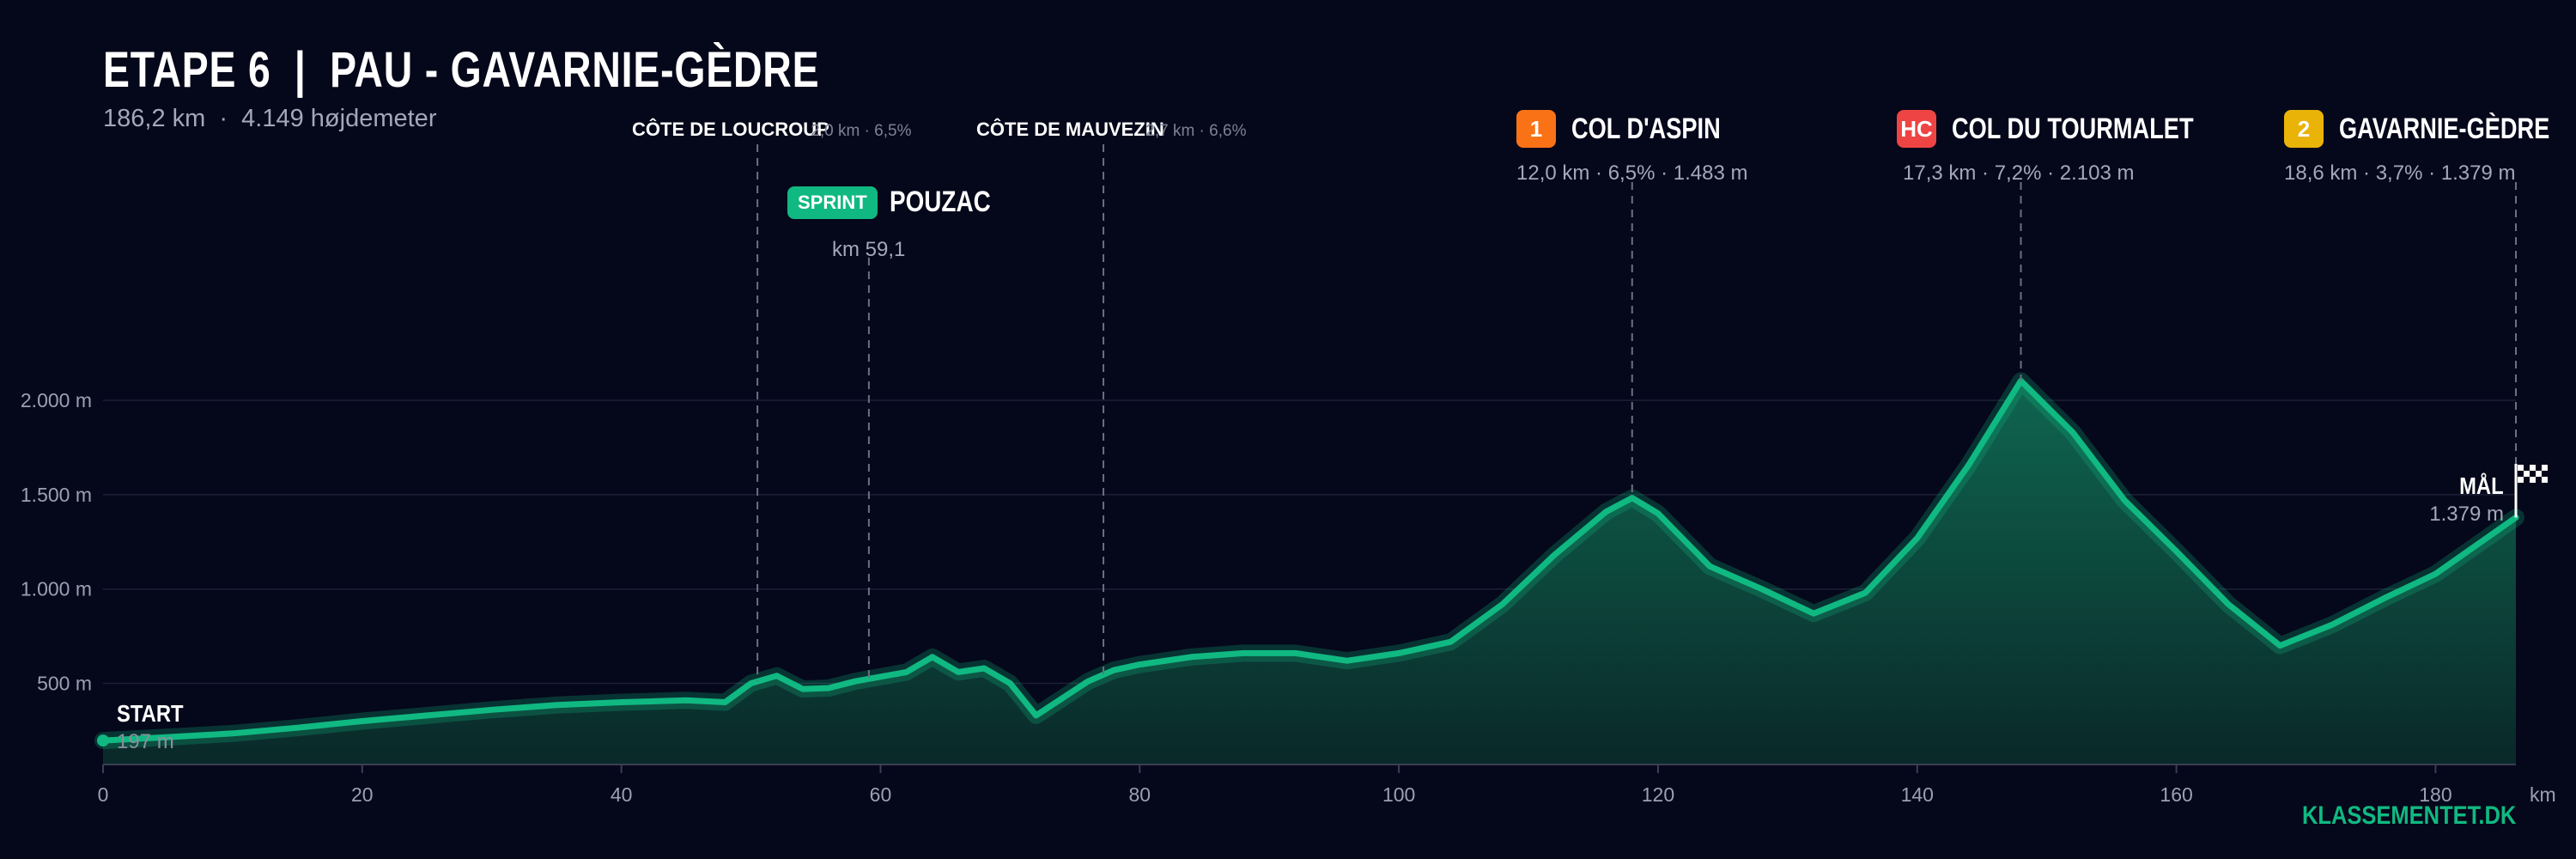  I want to click on stage-title: ETAPE 6 | PAU - GAVARNIE-GÈDRE, so click(461, 70).